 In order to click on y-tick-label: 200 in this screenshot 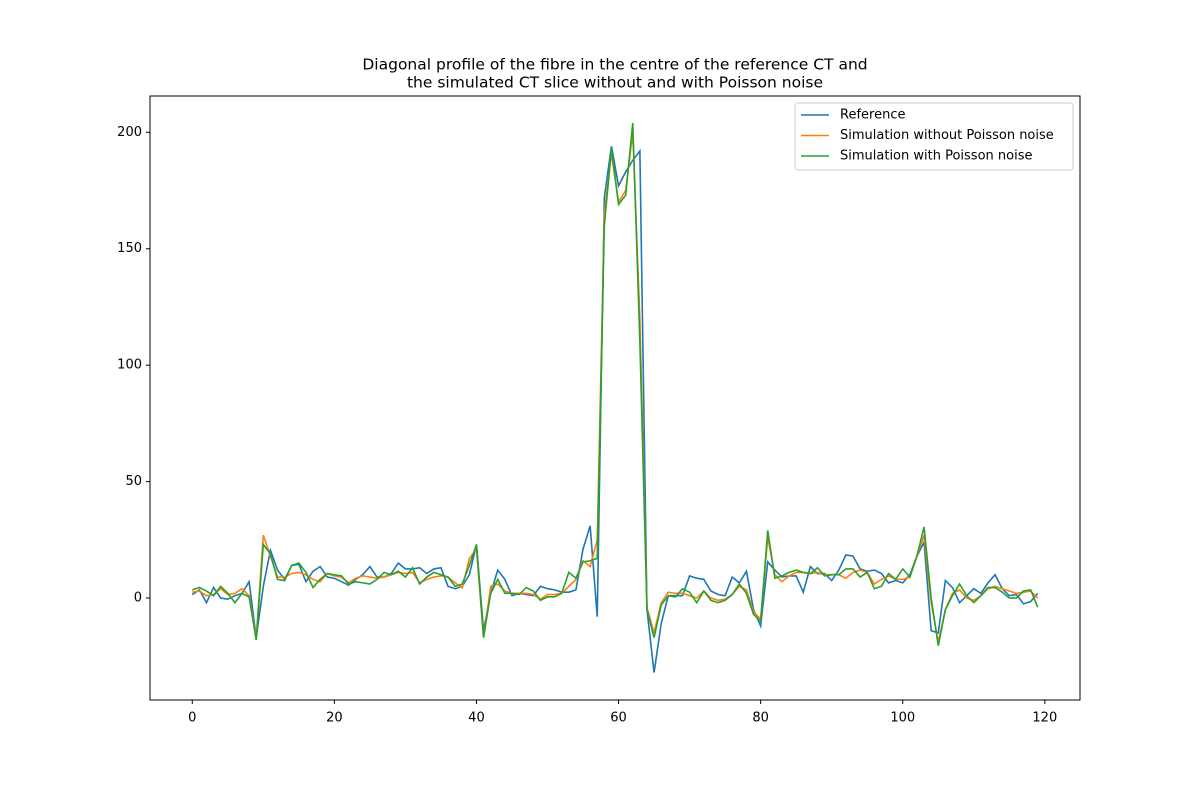, I will do `click(129, 132)`.